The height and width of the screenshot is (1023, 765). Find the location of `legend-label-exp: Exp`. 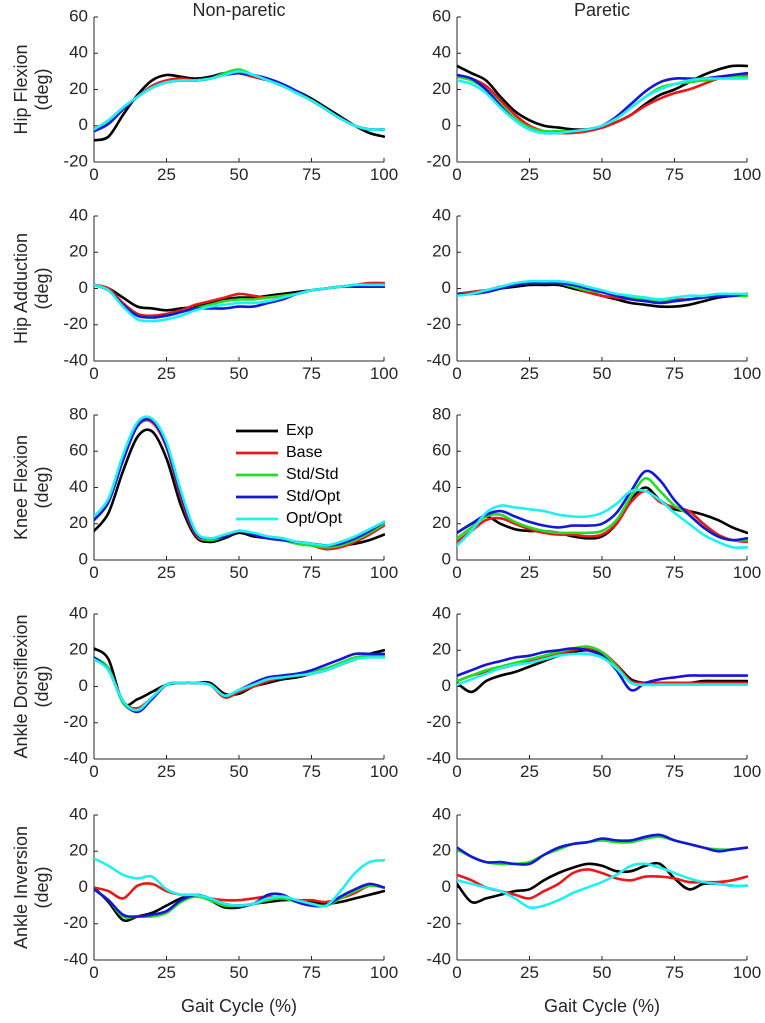

legend-label-exp: Exp is located at coordinates (300, 430).